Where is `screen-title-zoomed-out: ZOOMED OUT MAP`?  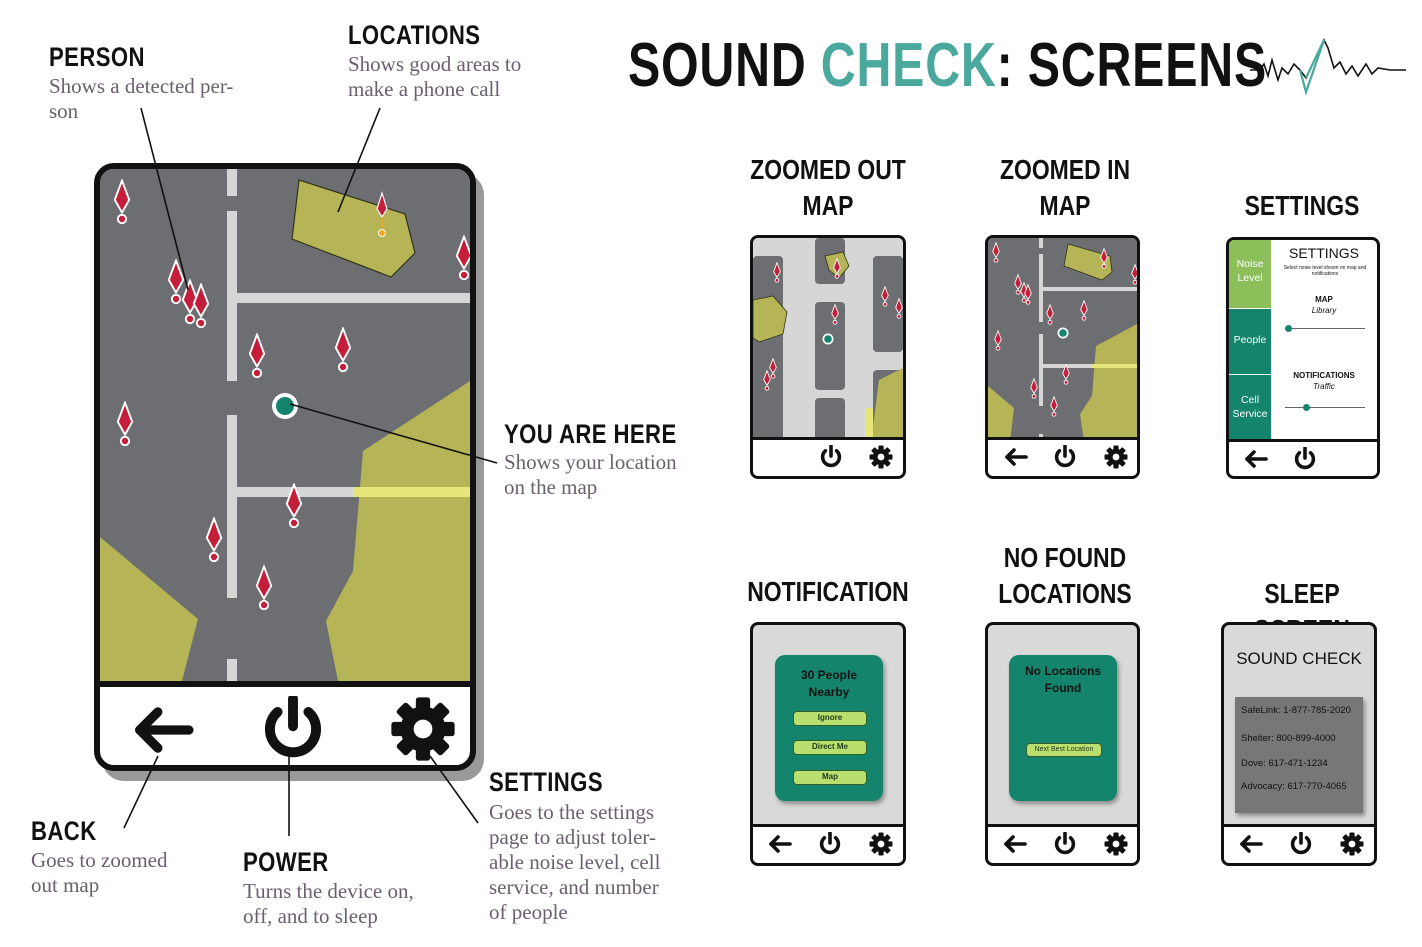
screen-title-zoomed-out: ZOOMED OUT MAP is located at coordinates (828, 187).